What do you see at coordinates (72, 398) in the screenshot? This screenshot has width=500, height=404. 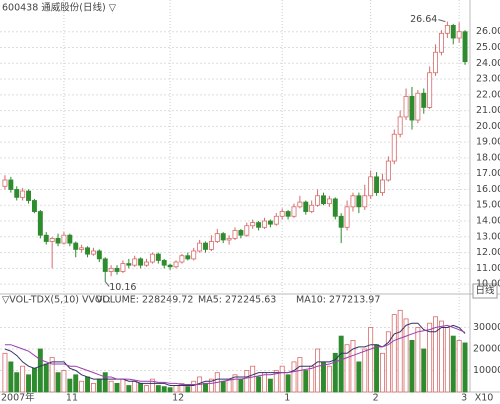 I see `x-tick-label: 11` at bounding box center [72, 398].